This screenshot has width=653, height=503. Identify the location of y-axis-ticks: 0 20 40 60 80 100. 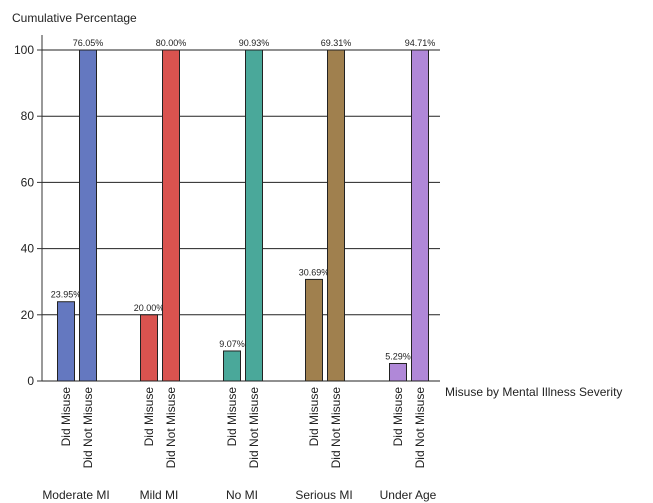
(28, 215).